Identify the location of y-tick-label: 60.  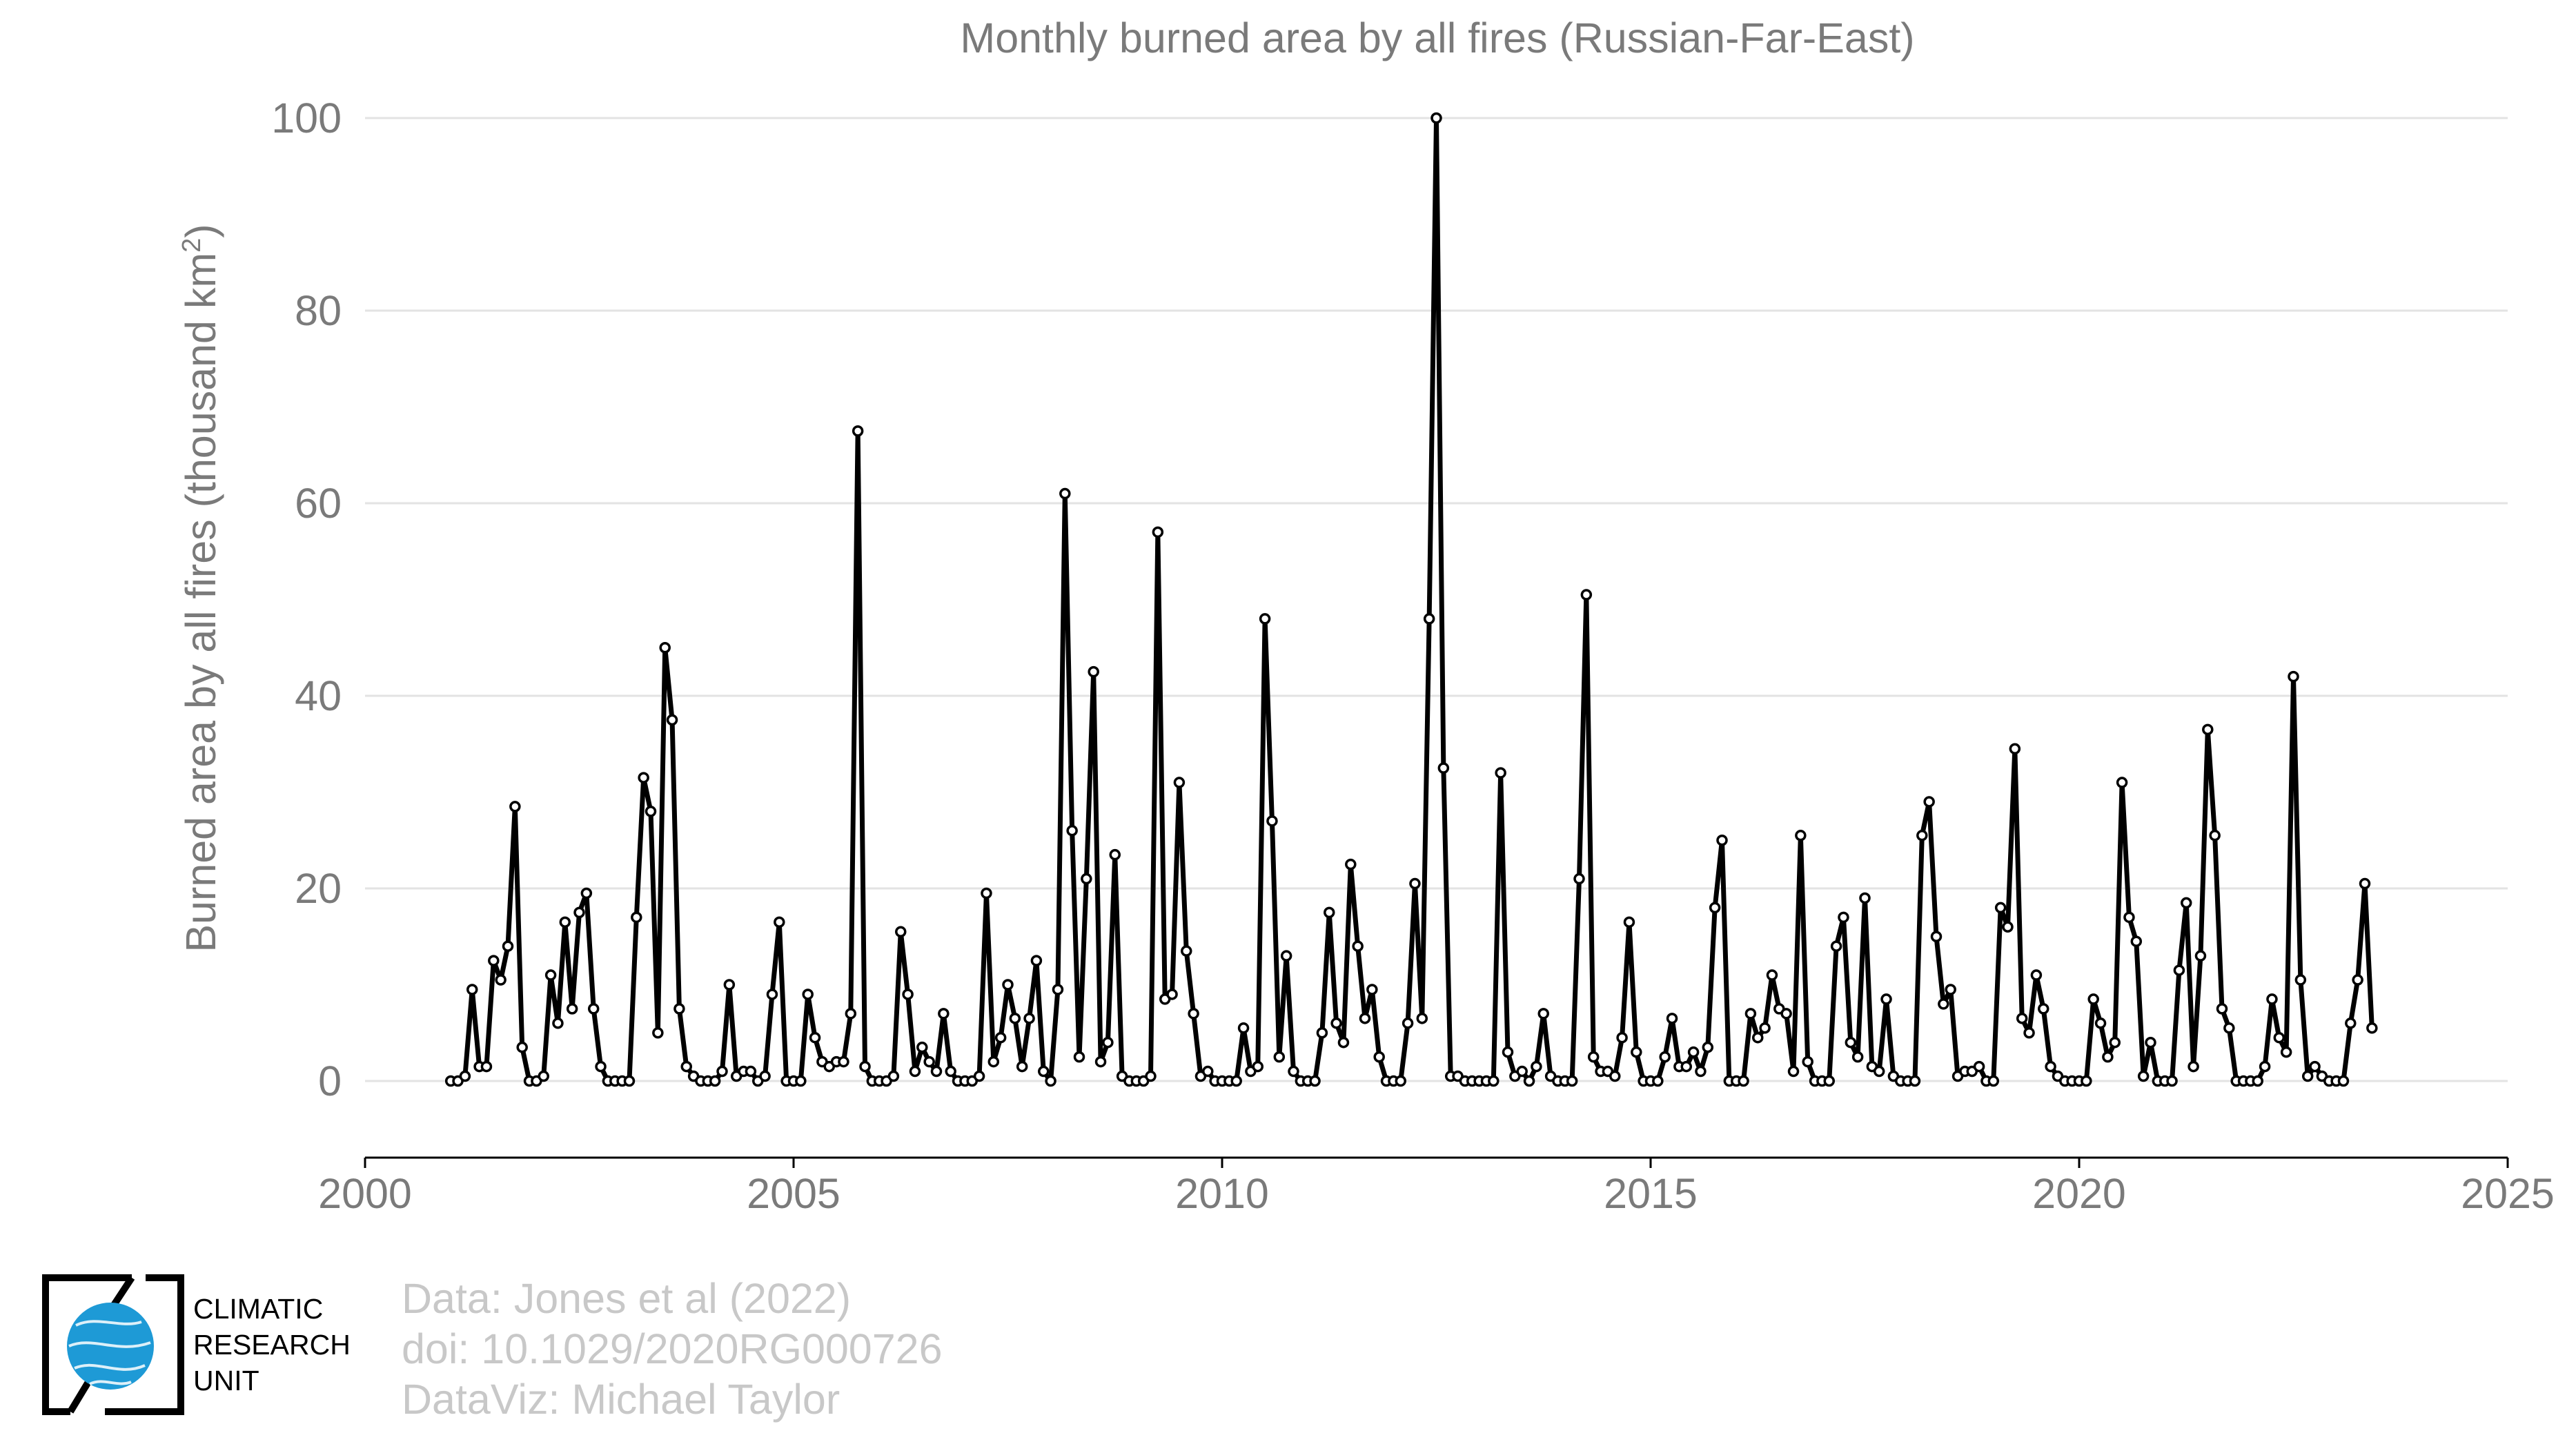
(318, 504).